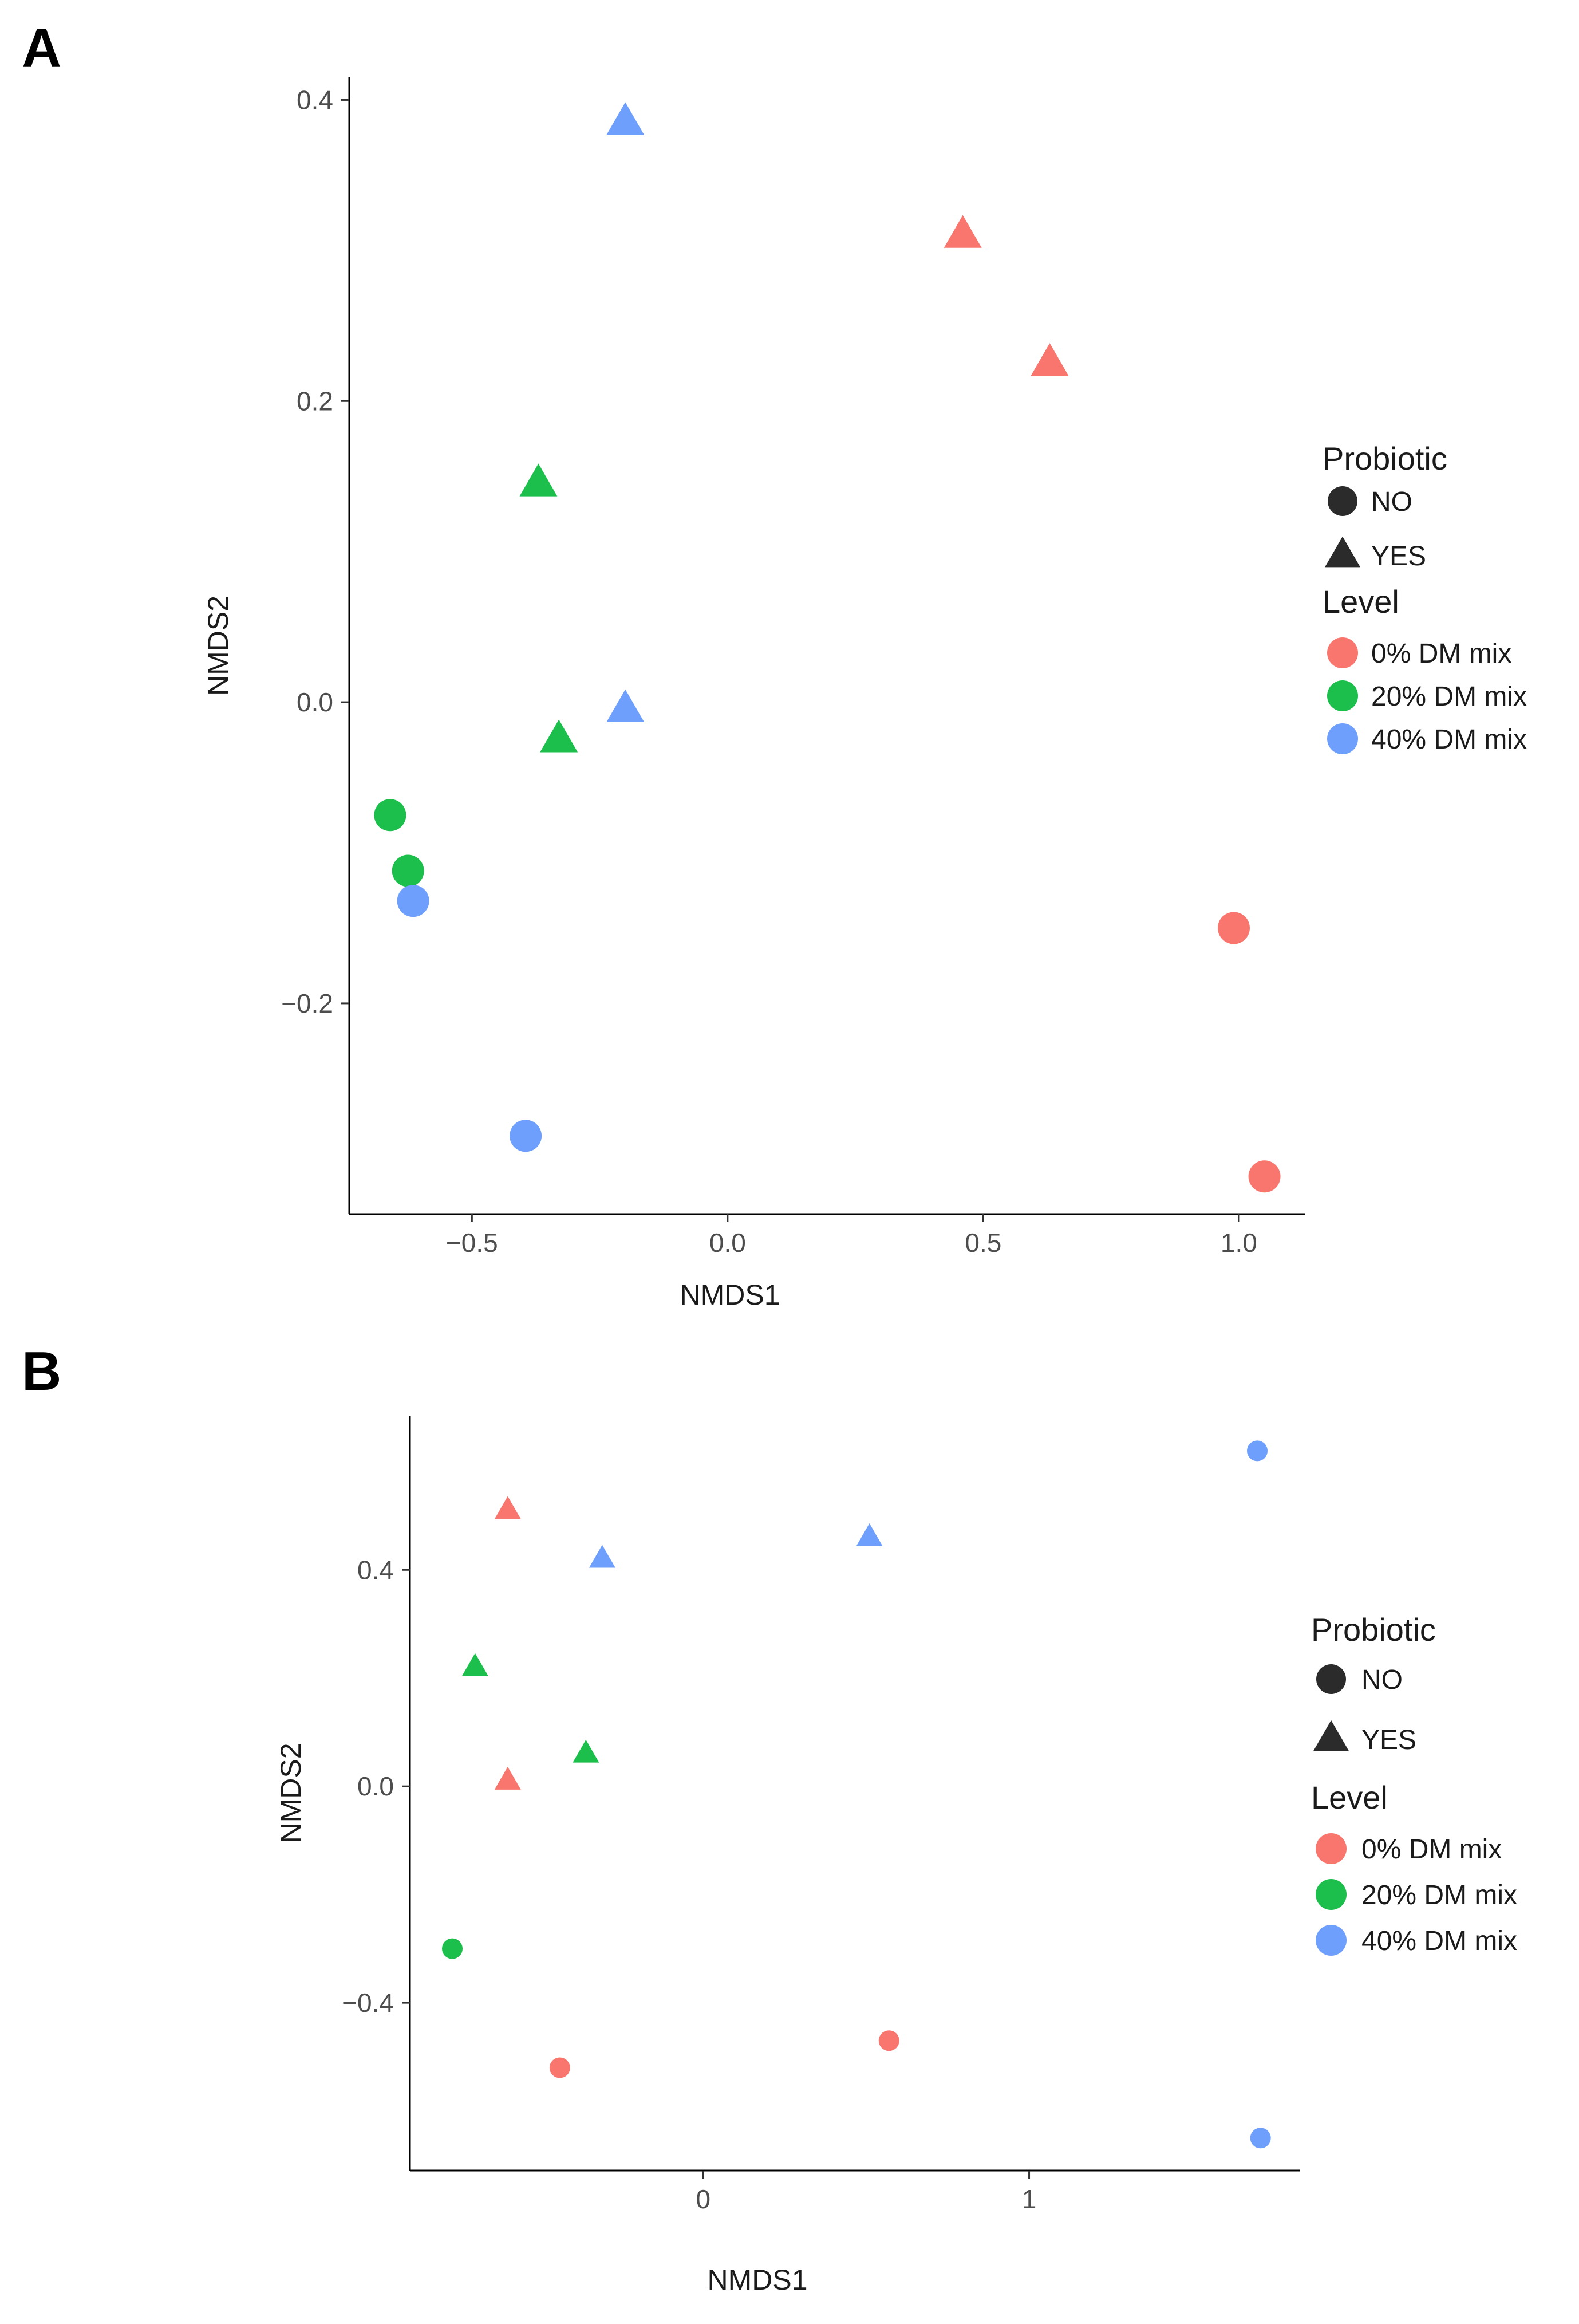  Describe the element at coordinates (703, 2199) in the screenshot. I see `x-tick-label: 0` at that location.